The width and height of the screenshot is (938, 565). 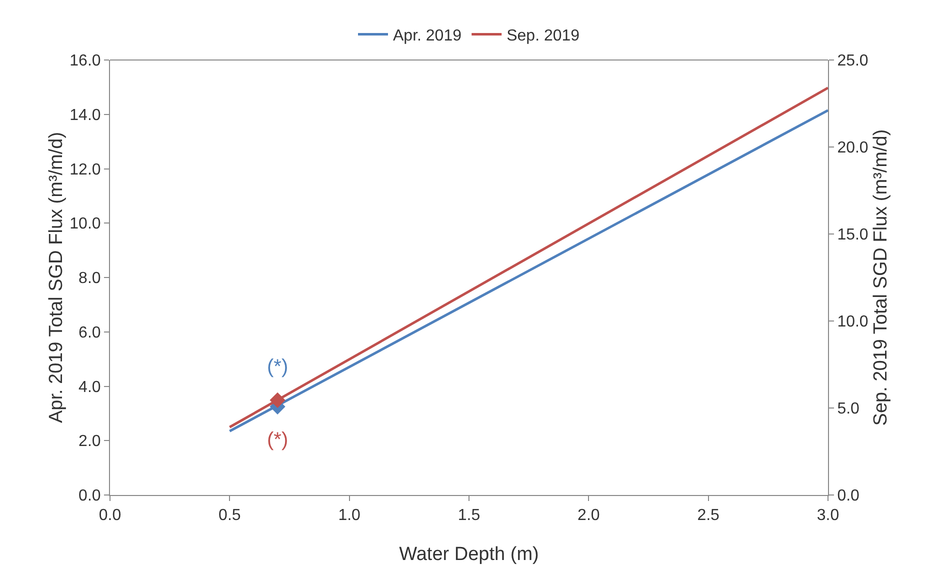 I want to click on y-tick-label: 2.0, so click(x=89, y=441).